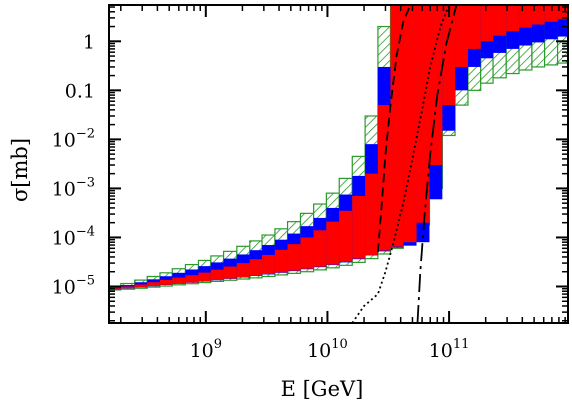  I want to click on long-dash-dot-curve, so click(437, 164).